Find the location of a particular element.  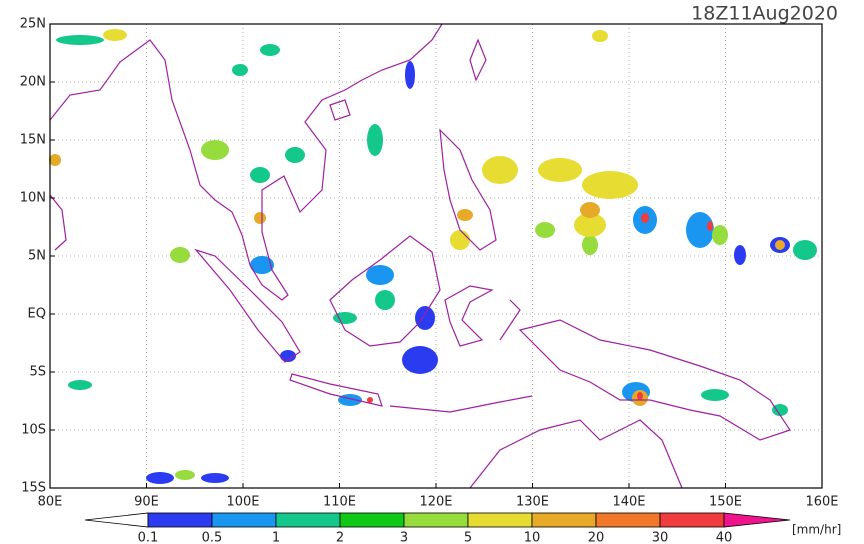

y-tick-label: EQ is located at coordinates (37, 314).